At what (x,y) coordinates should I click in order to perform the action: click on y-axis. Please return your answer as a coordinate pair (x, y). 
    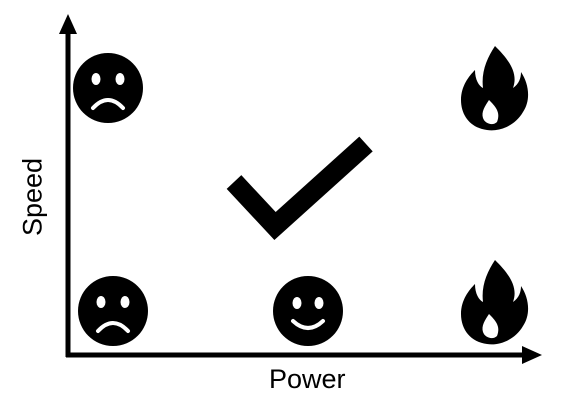
    Looking at the image, I should click on (68, 185).